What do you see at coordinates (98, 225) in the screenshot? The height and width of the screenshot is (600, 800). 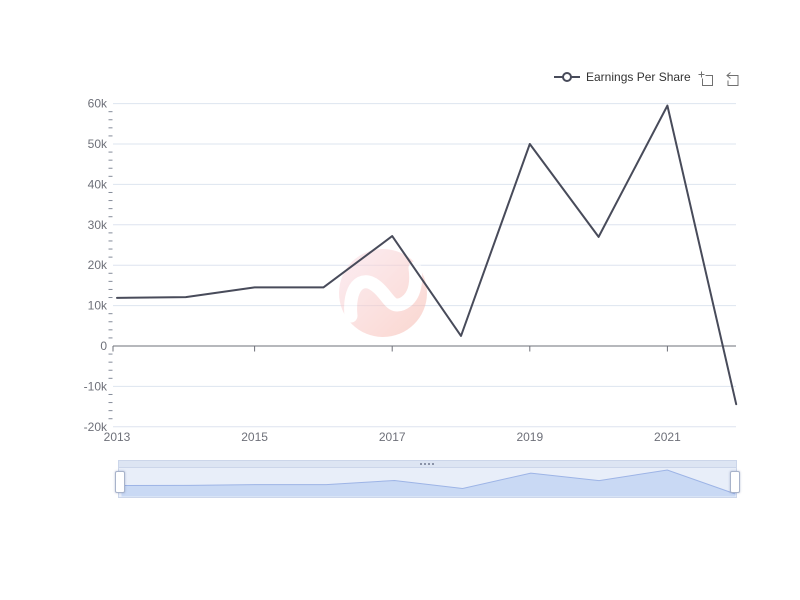 I see `svg-text: 30k` at bounding box center [98, 225].